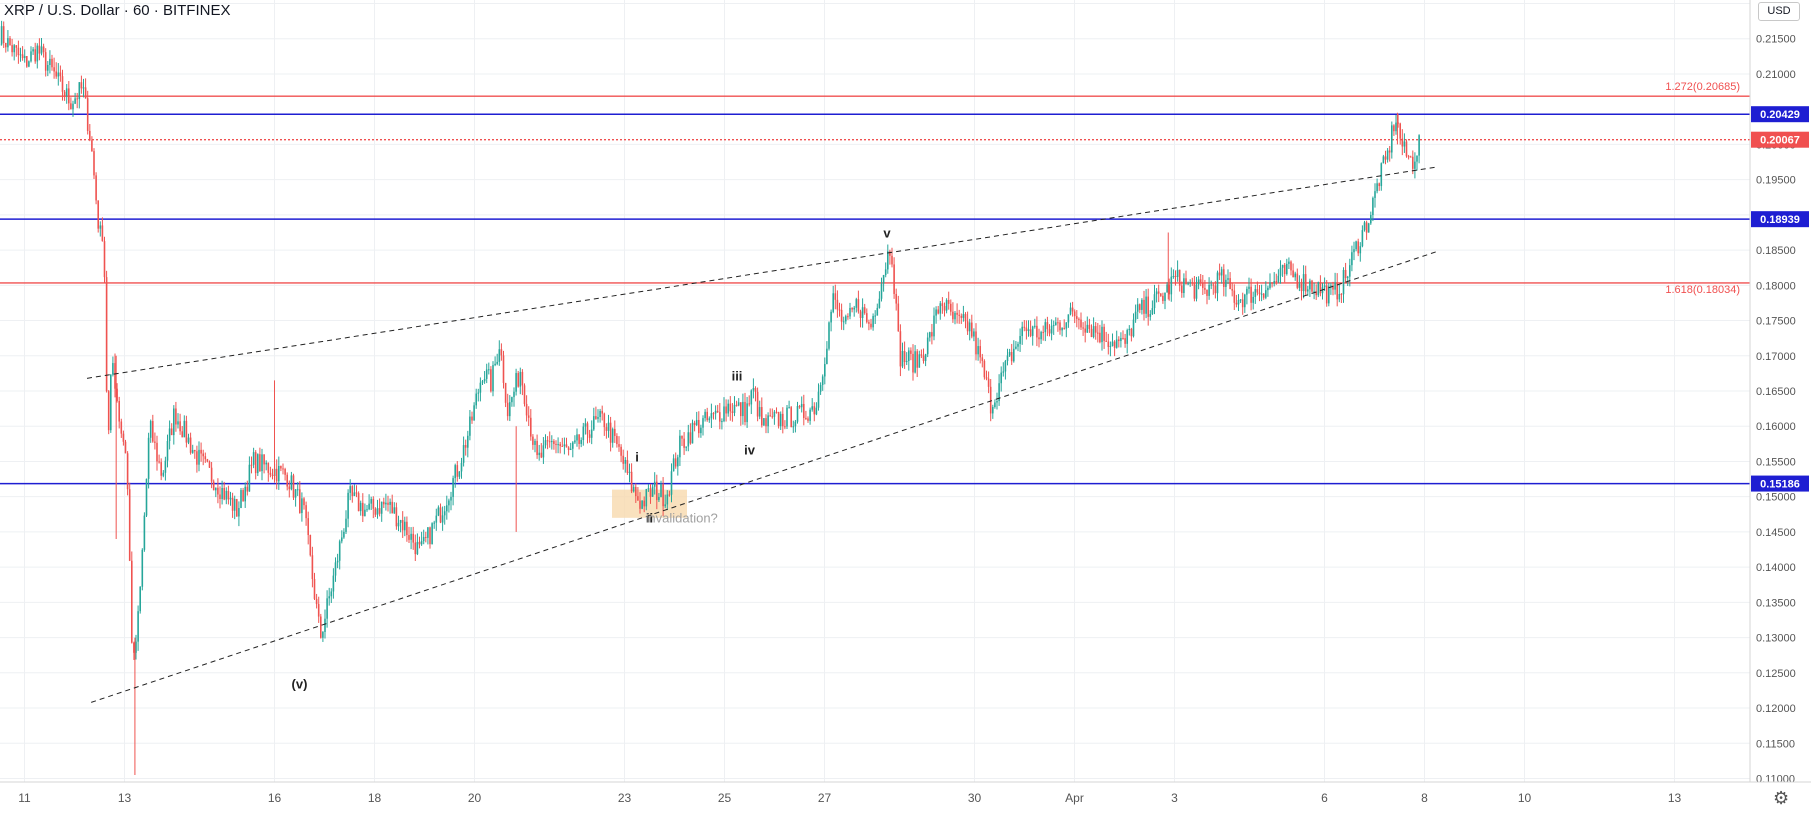 The height and width of the screenshot is (815, 1811). I want to click on symbol-header: XRP / U.S. Dollar · 60 · BITFINEX, so click(117, 10).